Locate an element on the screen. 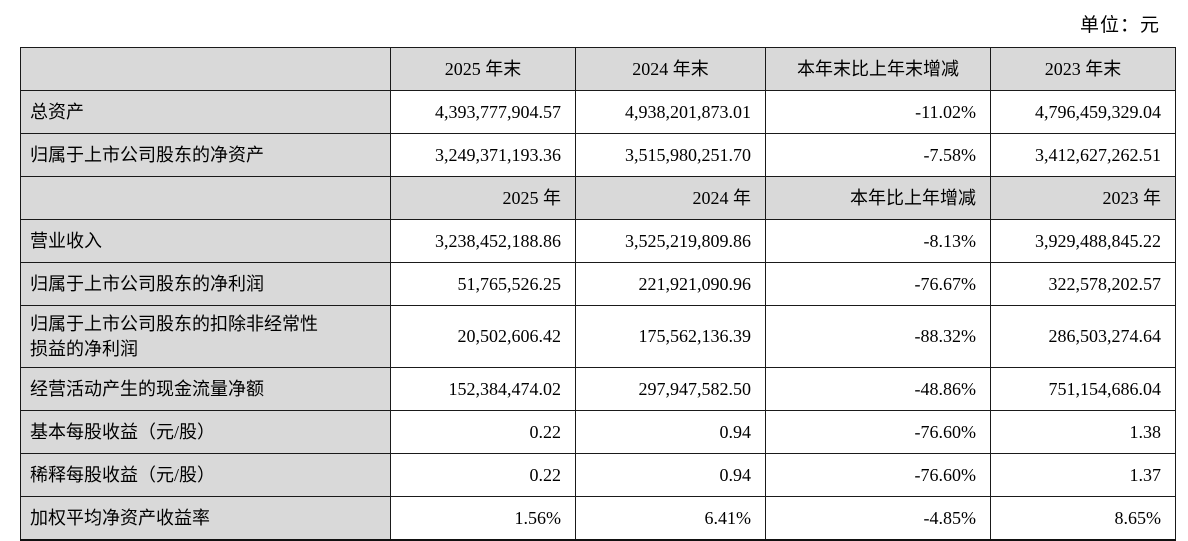  value-cell-change: -48.86% is located at coordinates (878, 389).